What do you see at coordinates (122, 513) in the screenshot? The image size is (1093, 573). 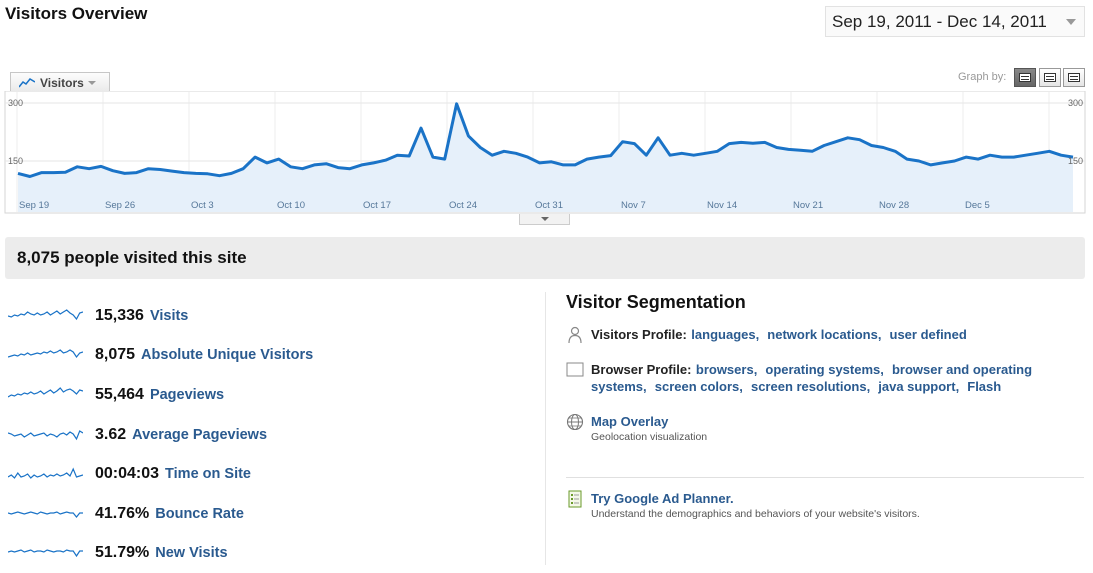 I see `metric-value: 41.76%` at bounding box center [122, 513].